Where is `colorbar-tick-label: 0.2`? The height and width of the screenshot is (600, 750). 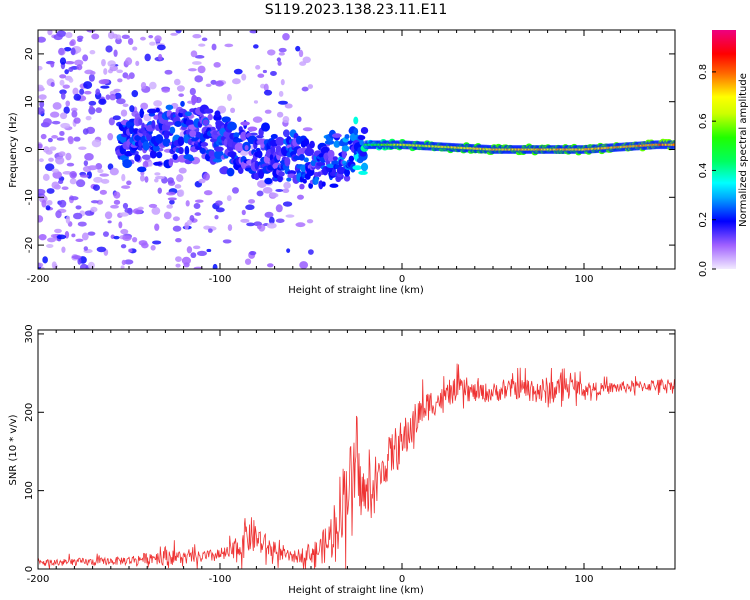
colorbar-tick-label: 0.2 is located at coordinates (703, 220).